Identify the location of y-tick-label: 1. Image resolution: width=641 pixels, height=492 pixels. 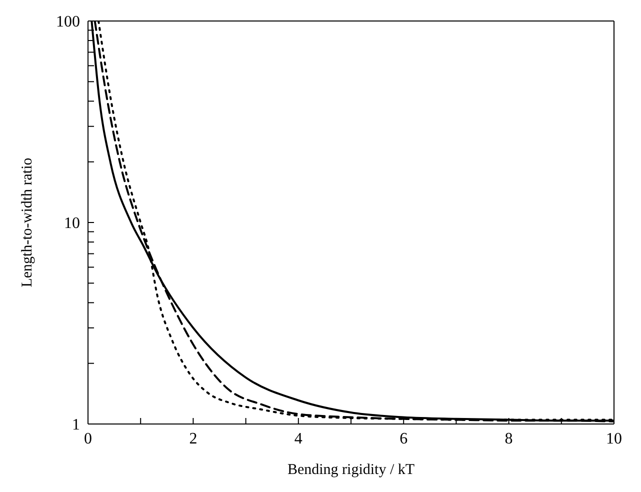
(76, 425).